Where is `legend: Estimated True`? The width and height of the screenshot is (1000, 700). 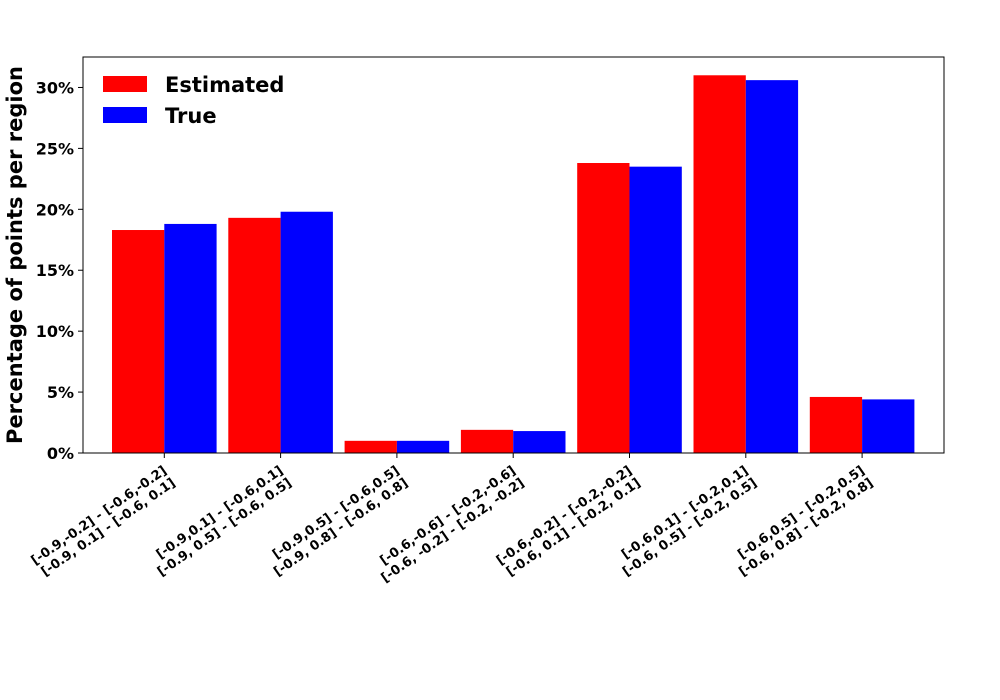
legend: Estimated True is located at coordinates (193, 100).